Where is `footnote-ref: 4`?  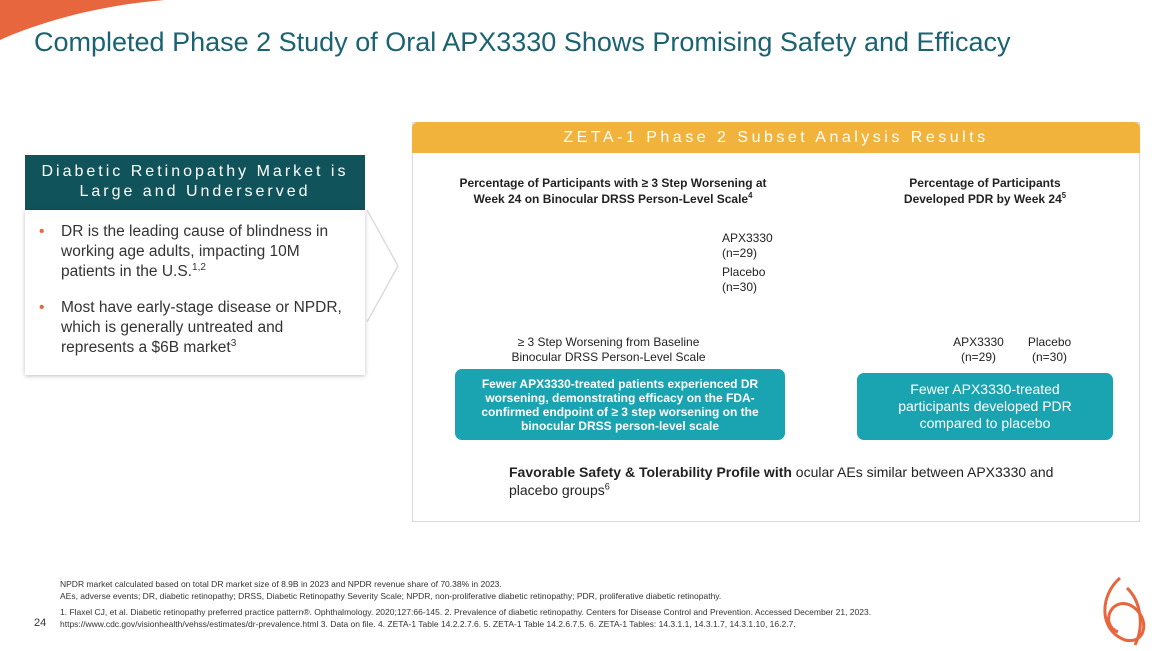
footnote-ref: 4 is located at coordinates (750, 195).